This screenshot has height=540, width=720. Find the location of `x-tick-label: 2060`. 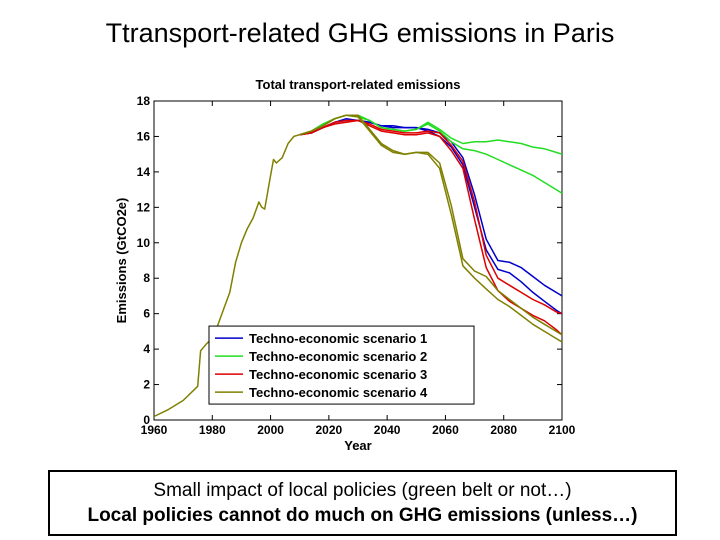

x-tick-label: 2060 is located at coordinates (445, 430).